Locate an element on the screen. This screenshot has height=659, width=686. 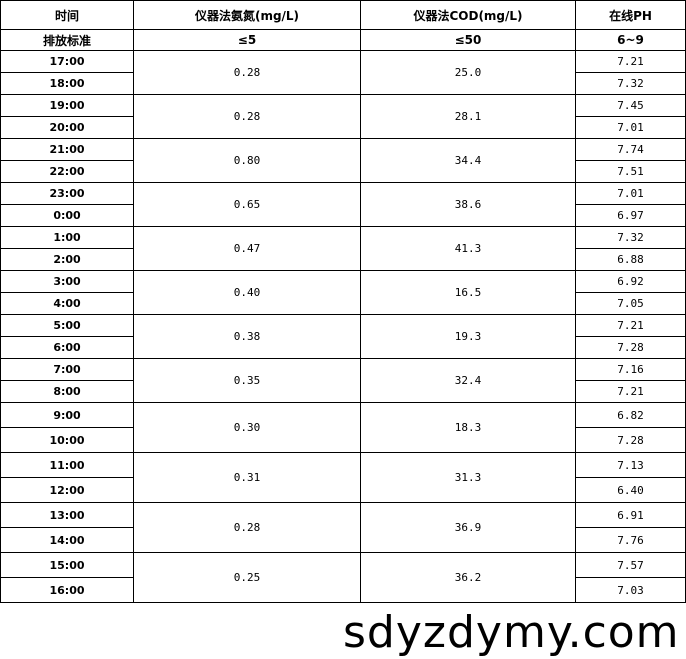
table-row: 9:00 0.30 18.3 6.82 is located at coordinates (343, 427).